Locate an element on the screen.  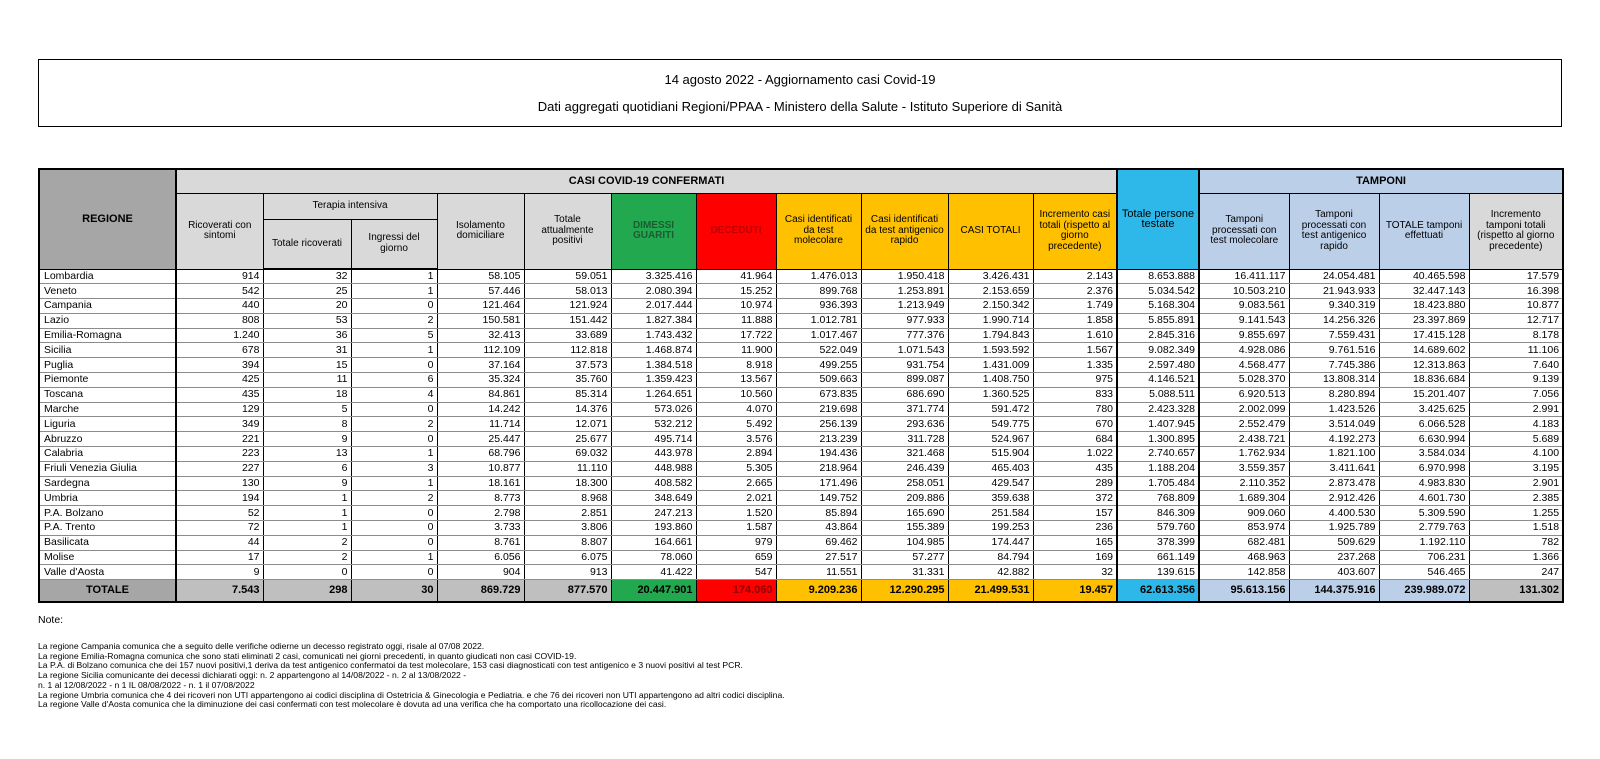
incremento-tamponi-totali-cell: 4.100 is located at coordinates (1516, 454).